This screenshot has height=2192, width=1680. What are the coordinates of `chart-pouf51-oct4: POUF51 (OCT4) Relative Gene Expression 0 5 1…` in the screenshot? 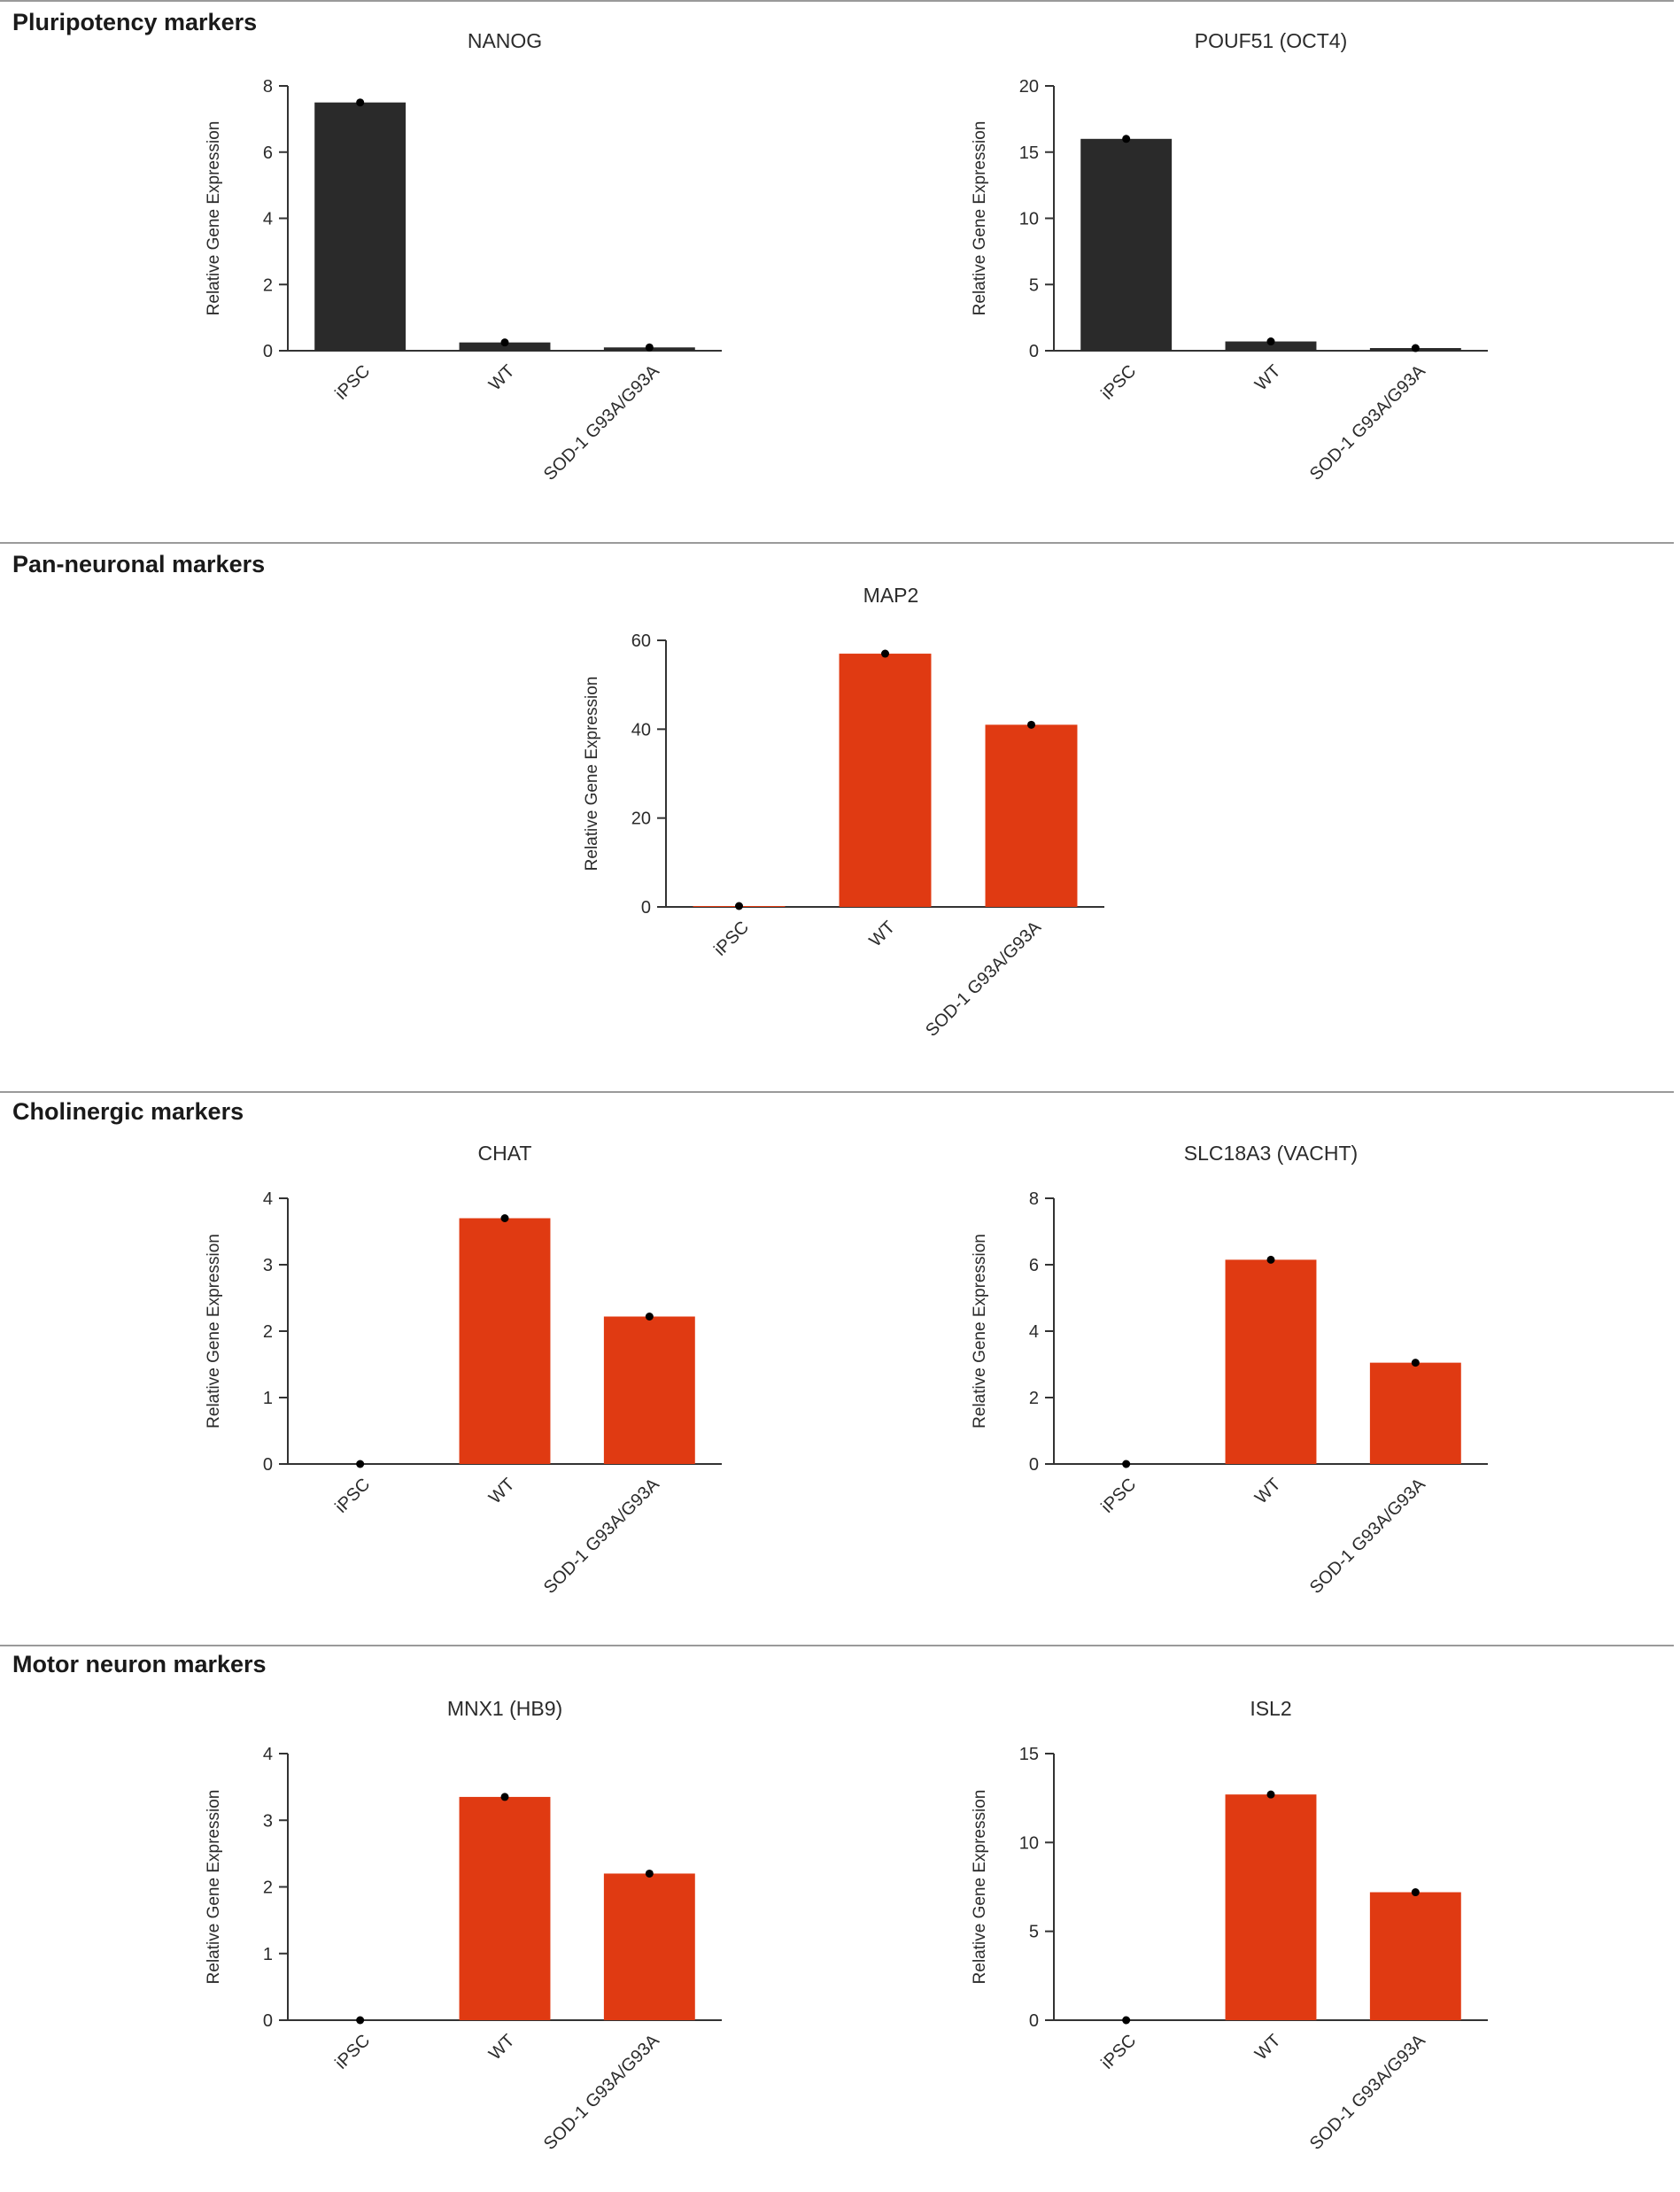 It's located at (1229, 257).